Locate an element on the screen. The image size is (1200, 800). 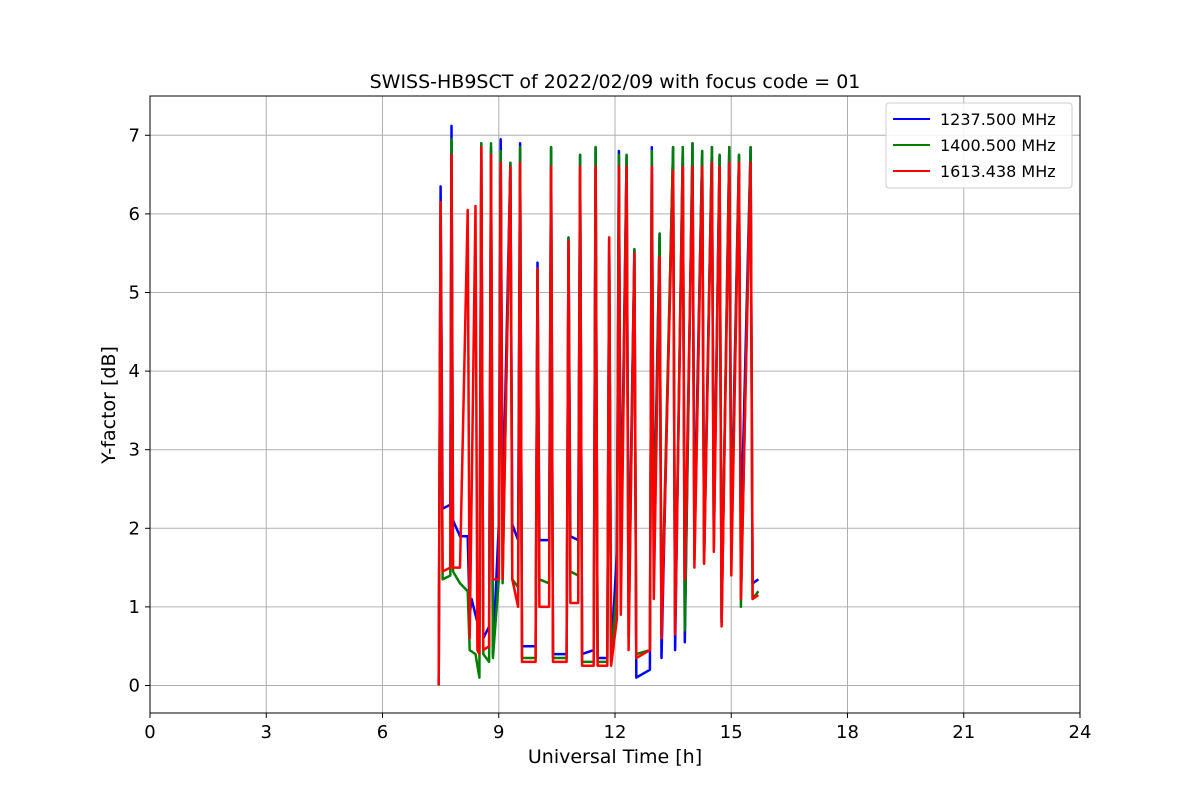
legend-label-3: 1613.438 MHz is located at coordinates (998, 171).